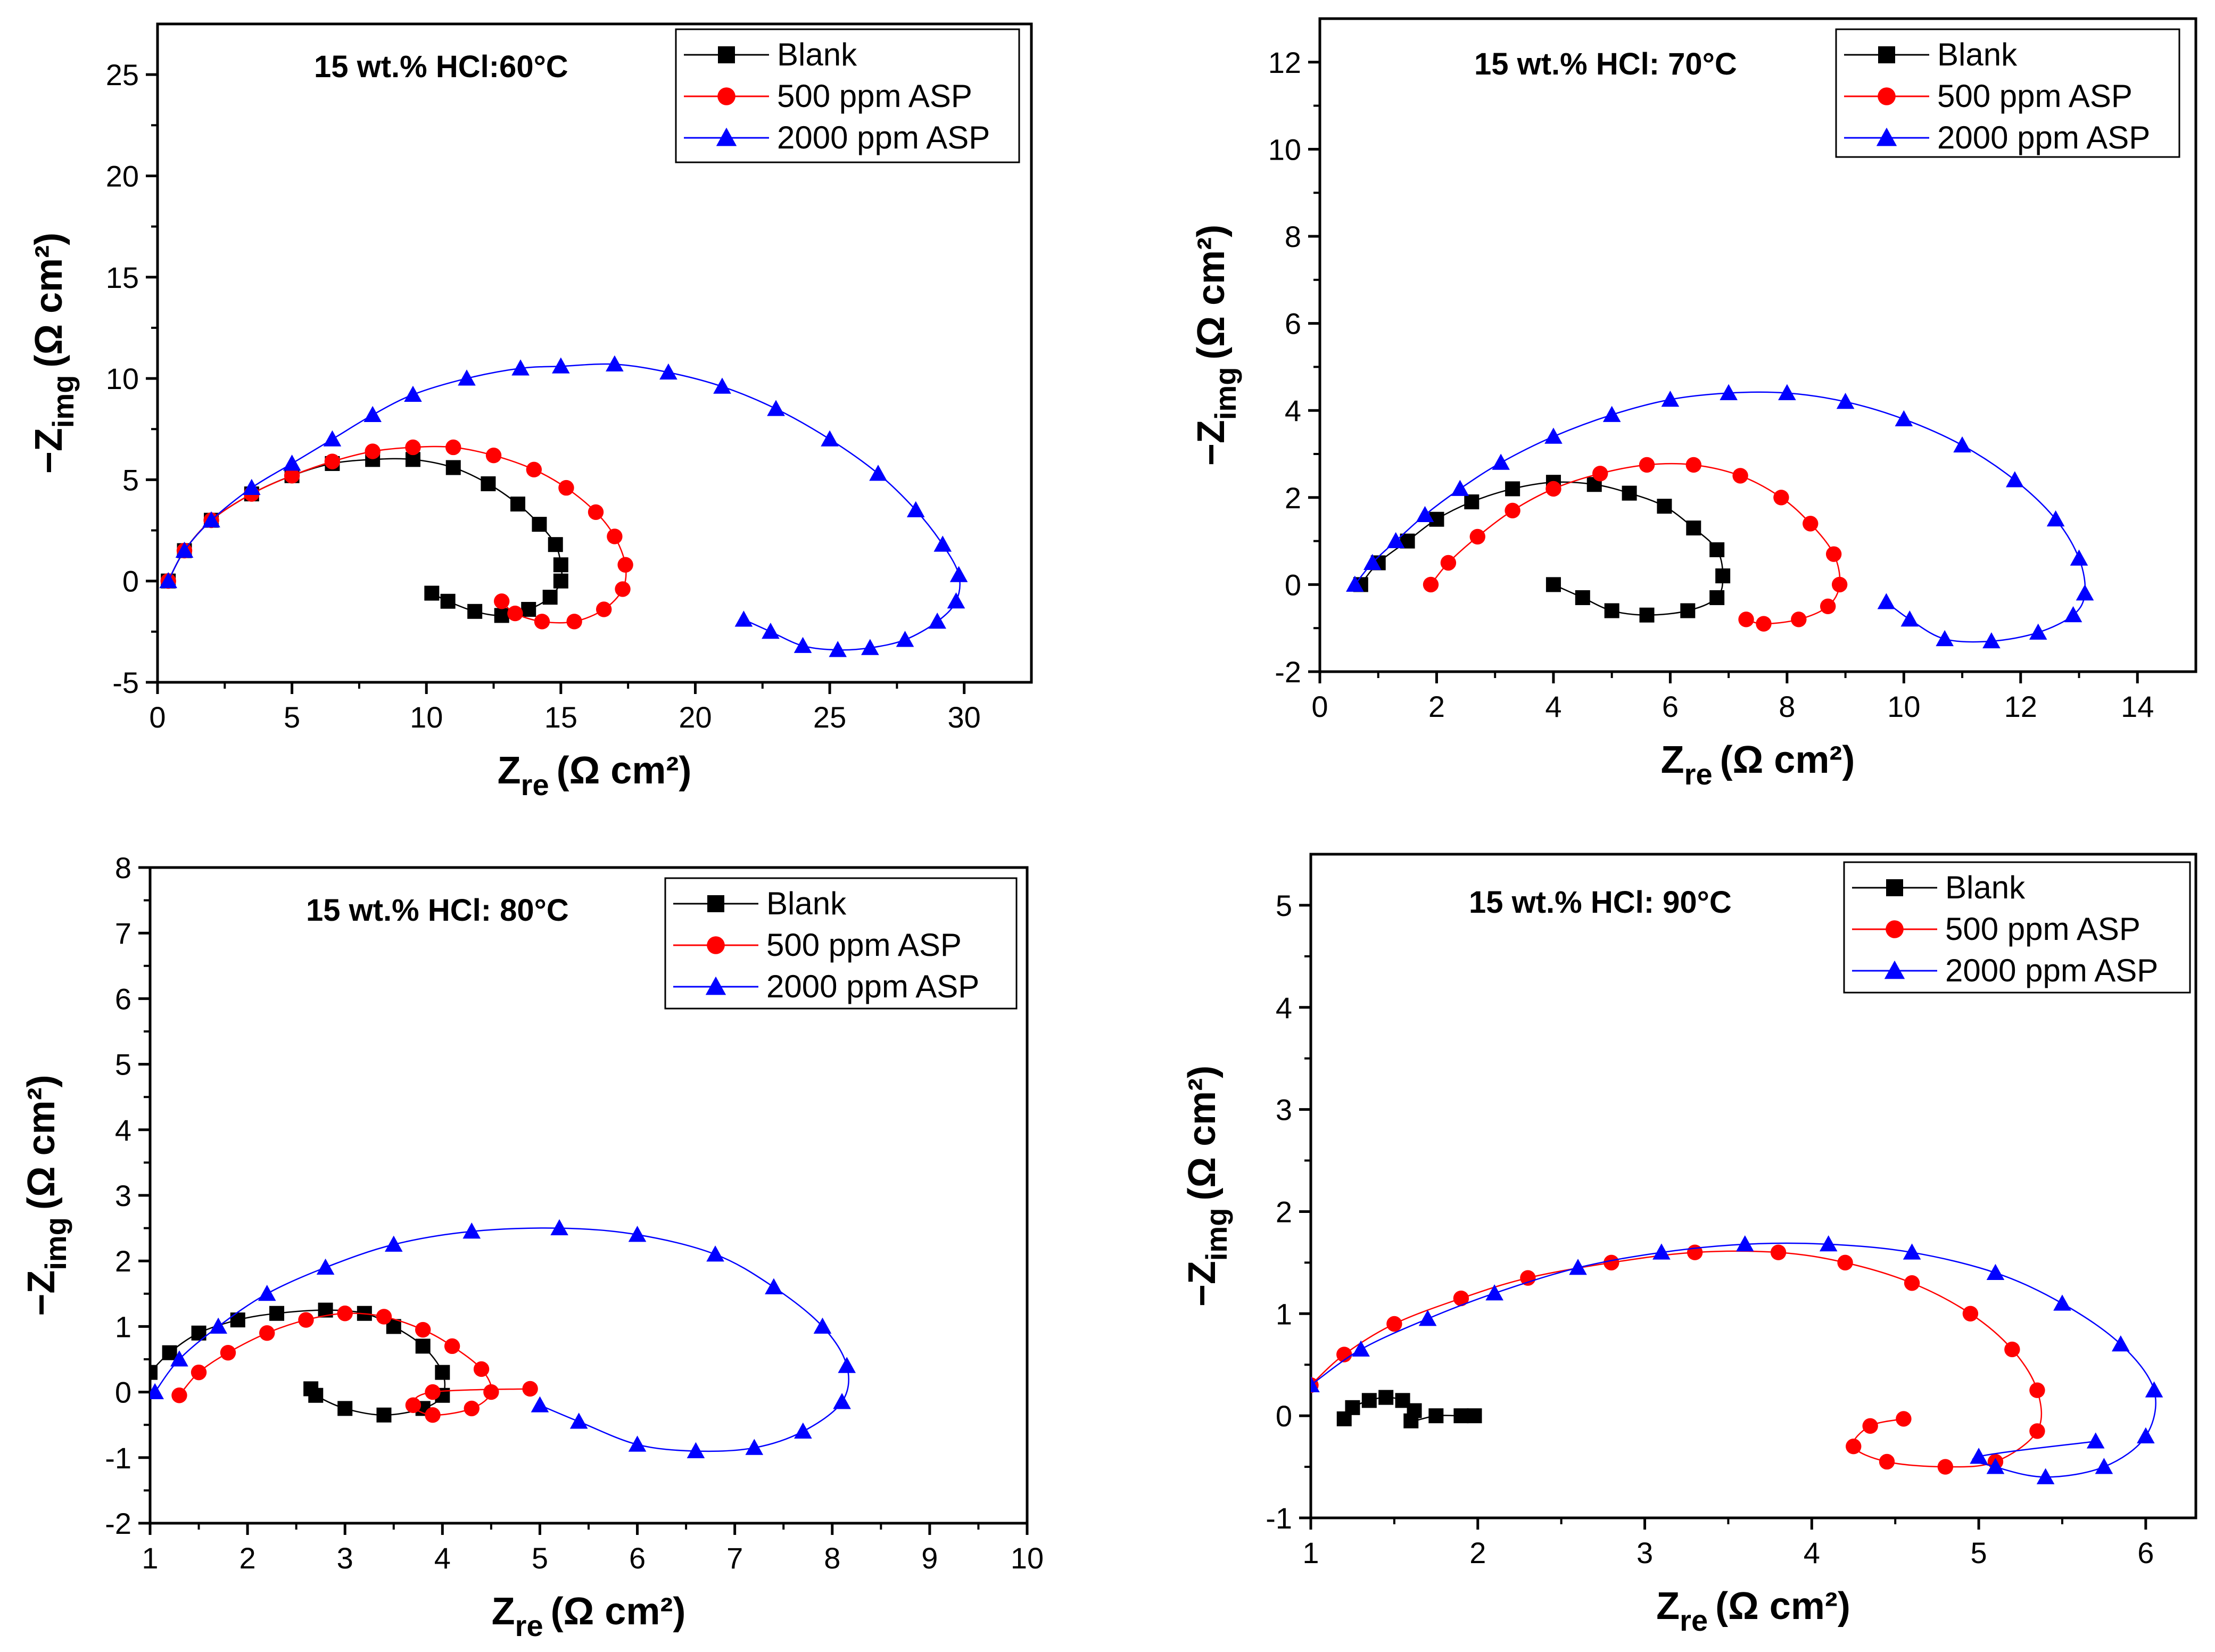 The image size is (2215, 1652). What do you see at coordinates (247, 1558) in the screenshot?
I see `x-tick-label: 2` at bounding box center [247, 1558].